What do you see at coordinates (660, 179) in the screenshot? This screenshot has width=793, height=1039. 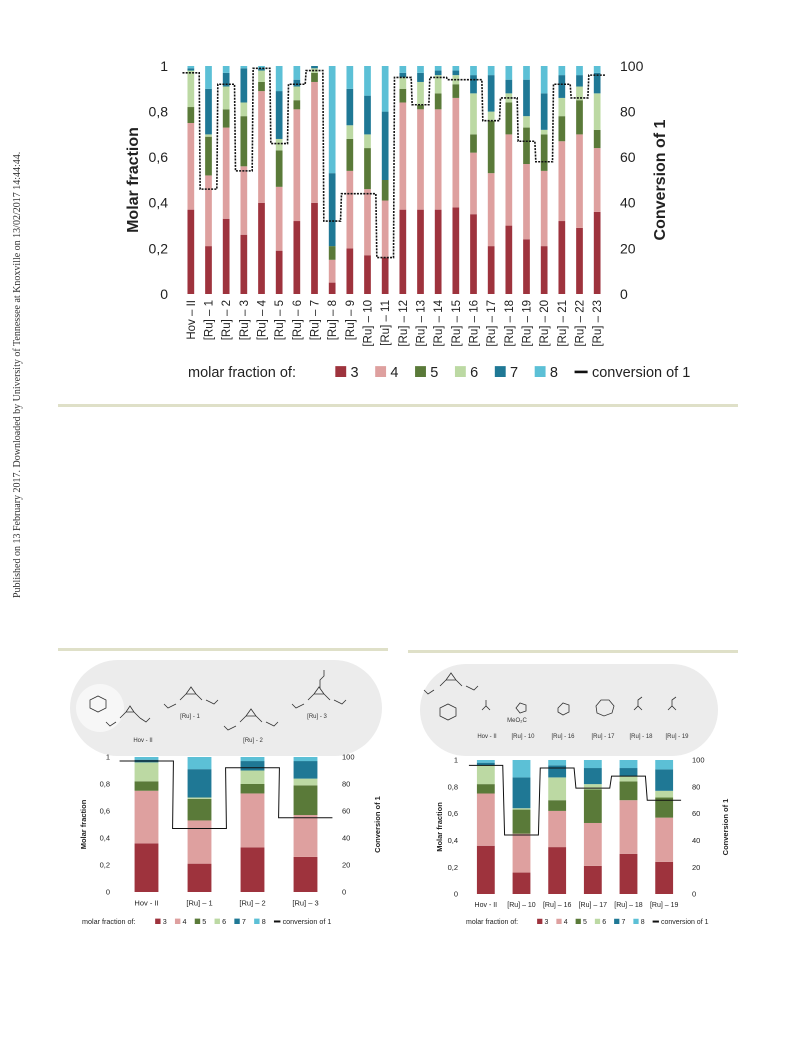 I see `y2-axis-title: Conversion of 1` at bounding box center [660, 179].